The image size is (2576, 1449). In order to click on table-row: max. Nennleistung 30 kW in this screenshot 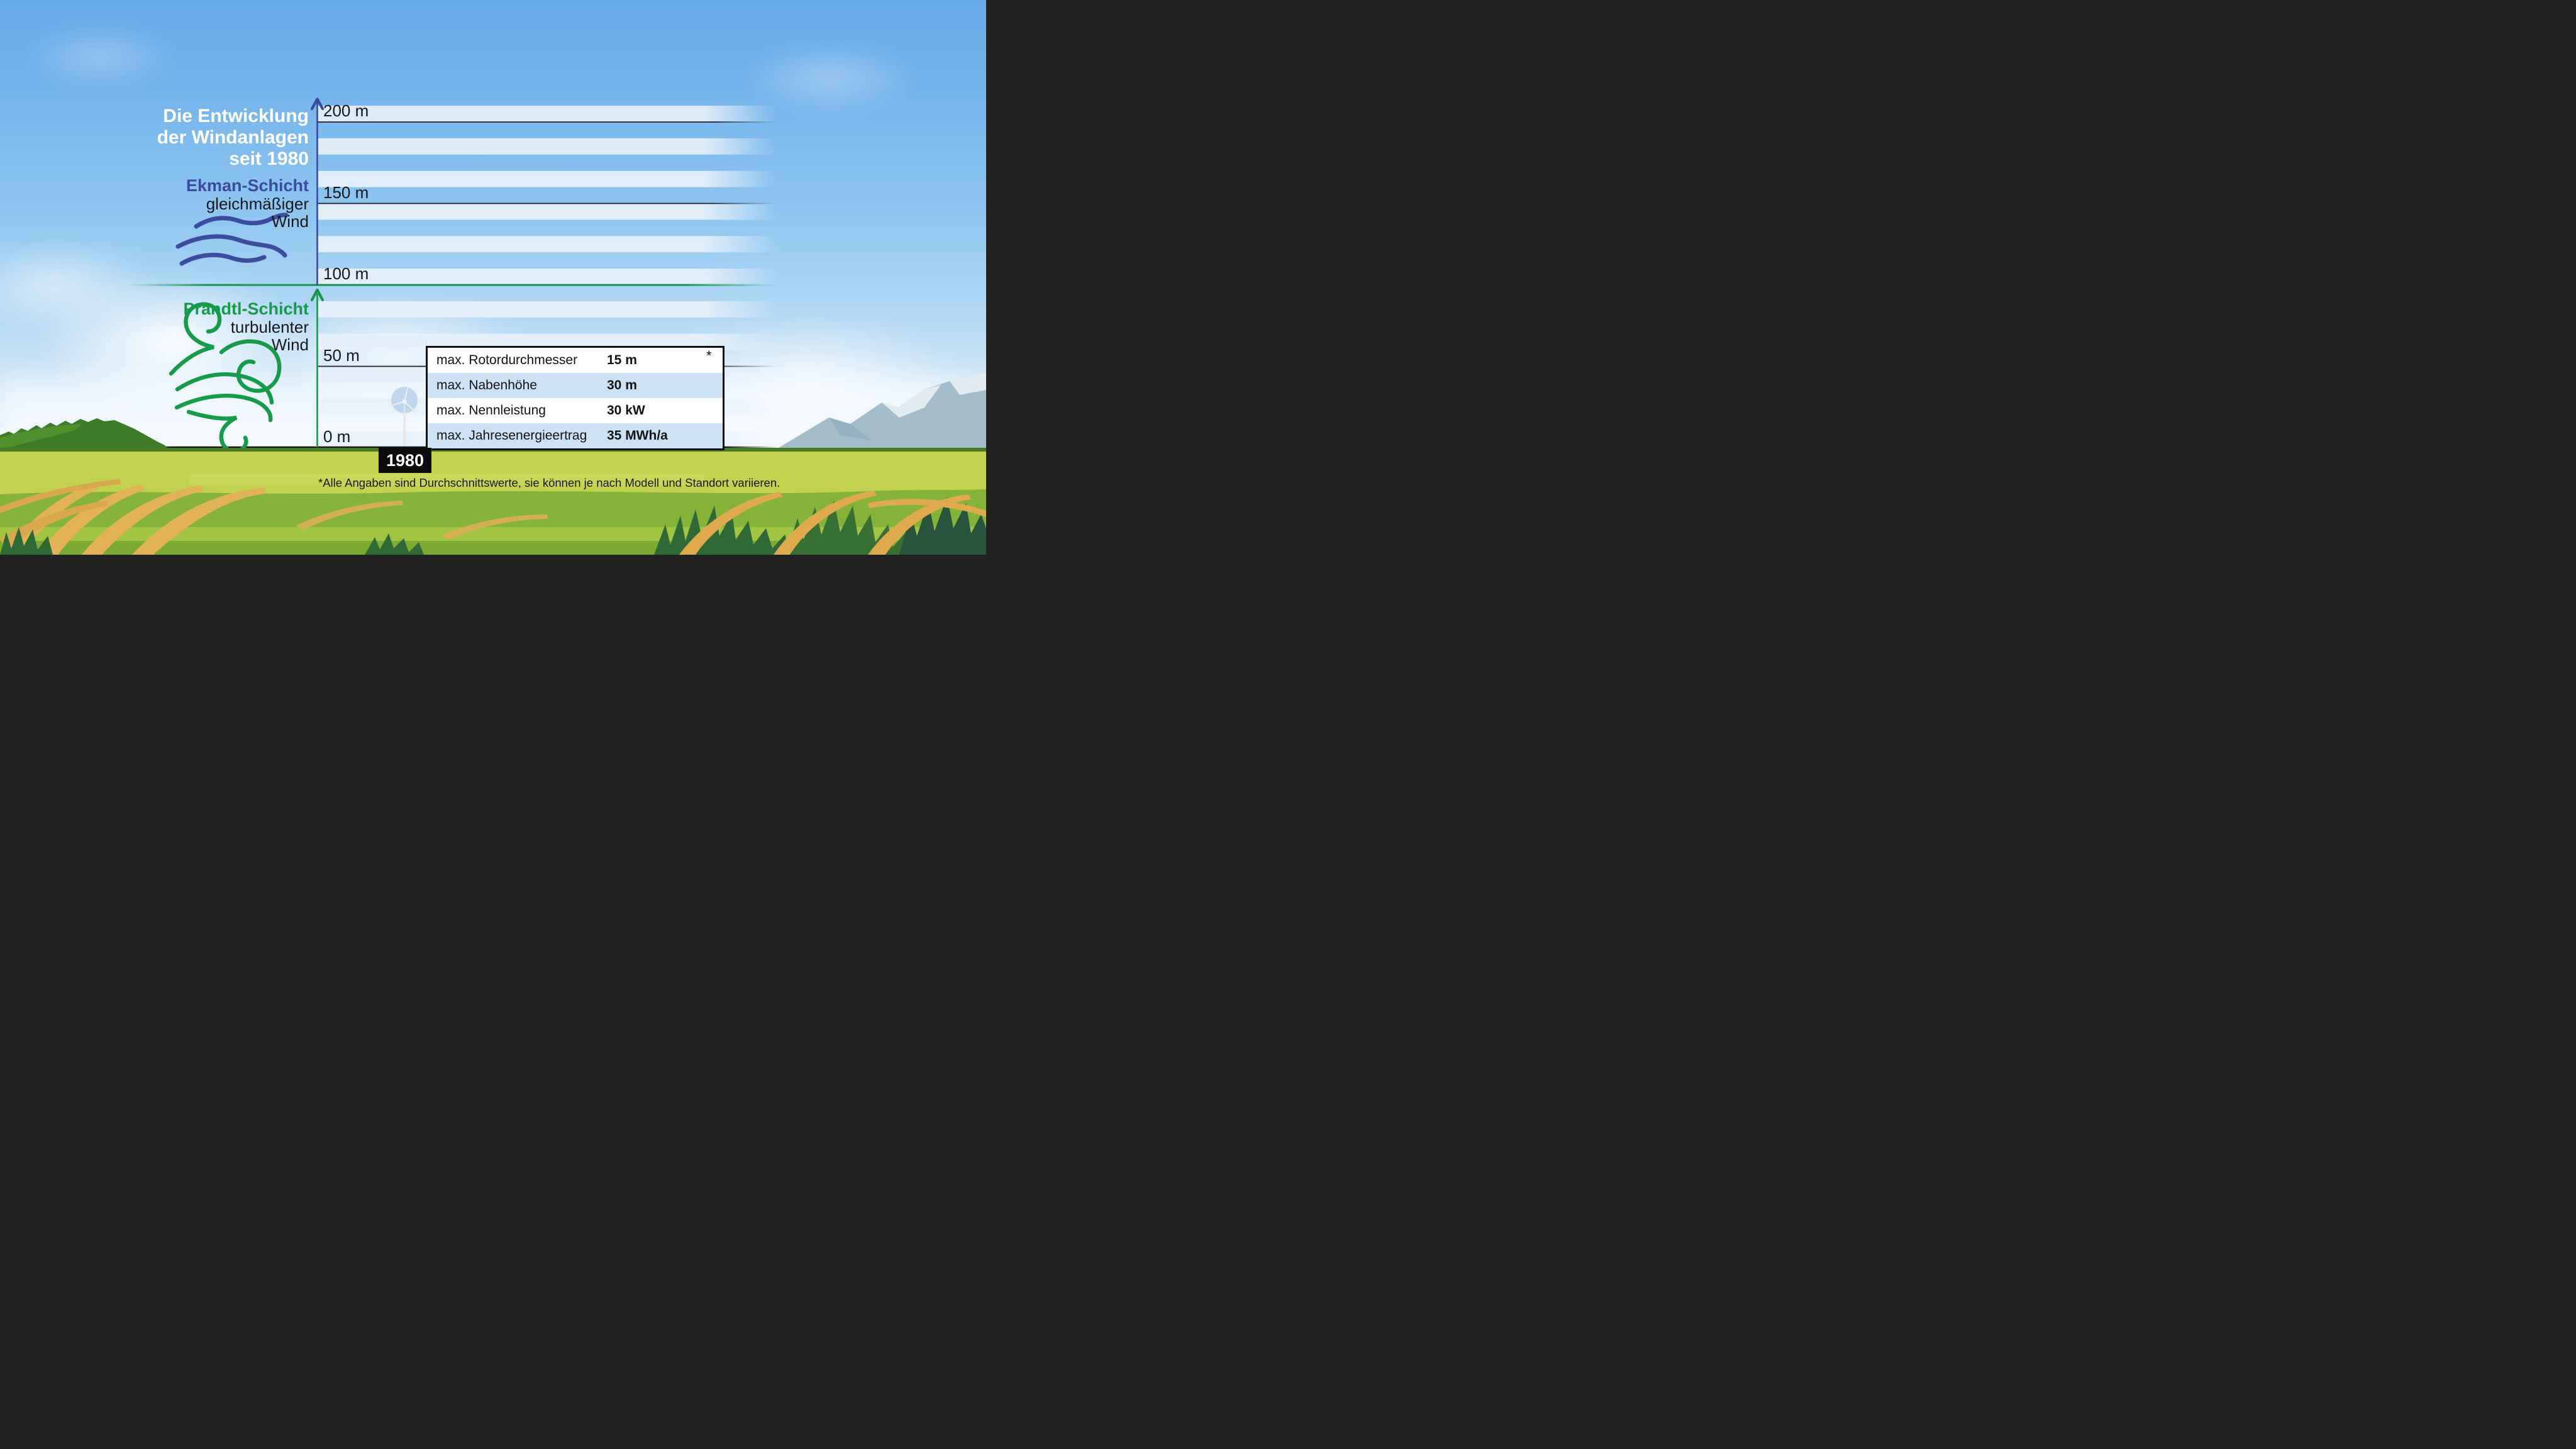, I will do `click(575, 410)`.